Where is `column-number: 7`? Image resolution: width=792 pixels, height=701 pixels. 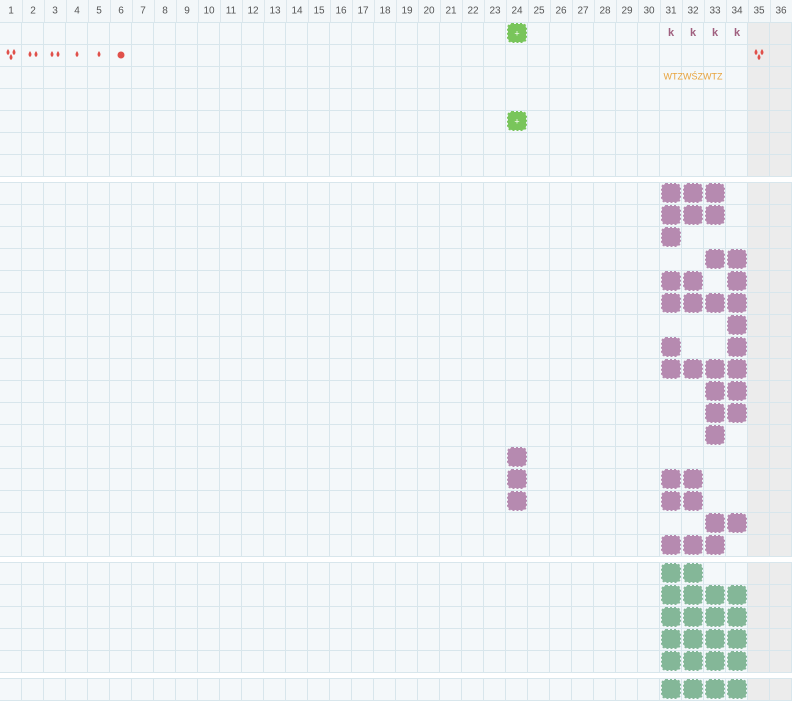
column-number: 7 is located at coordinates (143, 11).